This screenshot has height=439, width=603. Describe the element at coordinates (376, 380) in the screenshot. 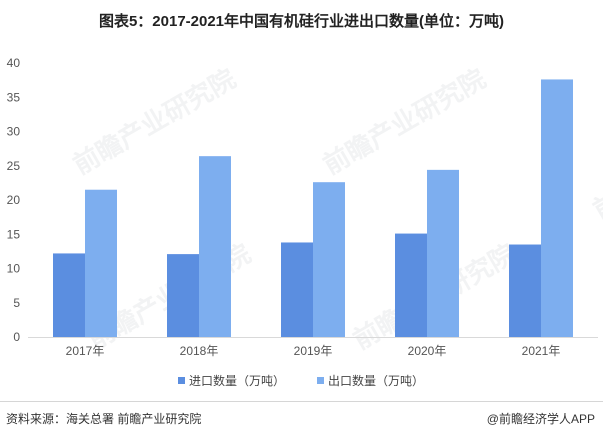

I see `legend-label: 出口数量（万吨）` at that location.